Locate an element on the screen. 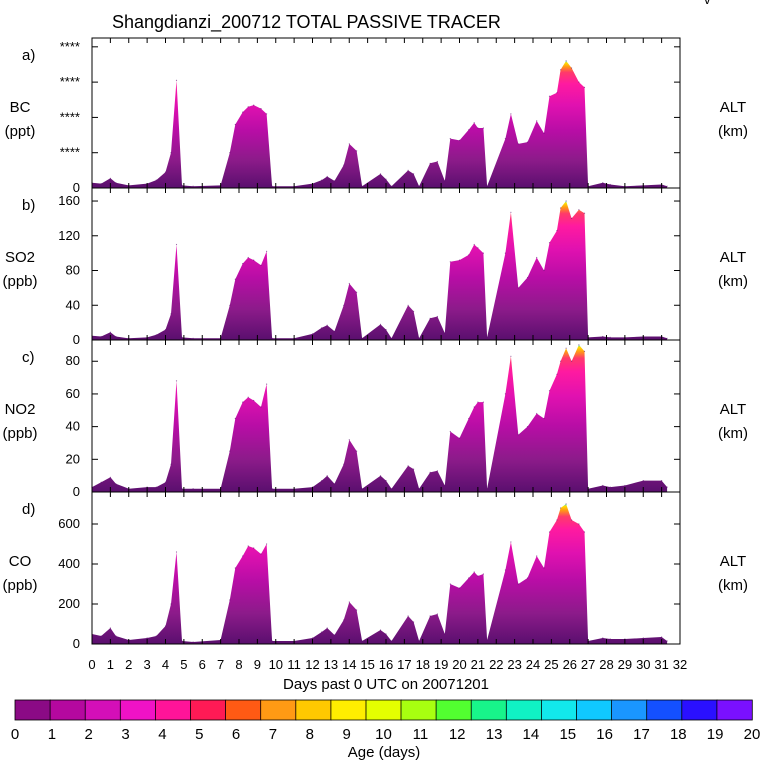 The width and height of the screenshot is (768, 768). y-tick-label: 80 is located at coordinates (73, 360).